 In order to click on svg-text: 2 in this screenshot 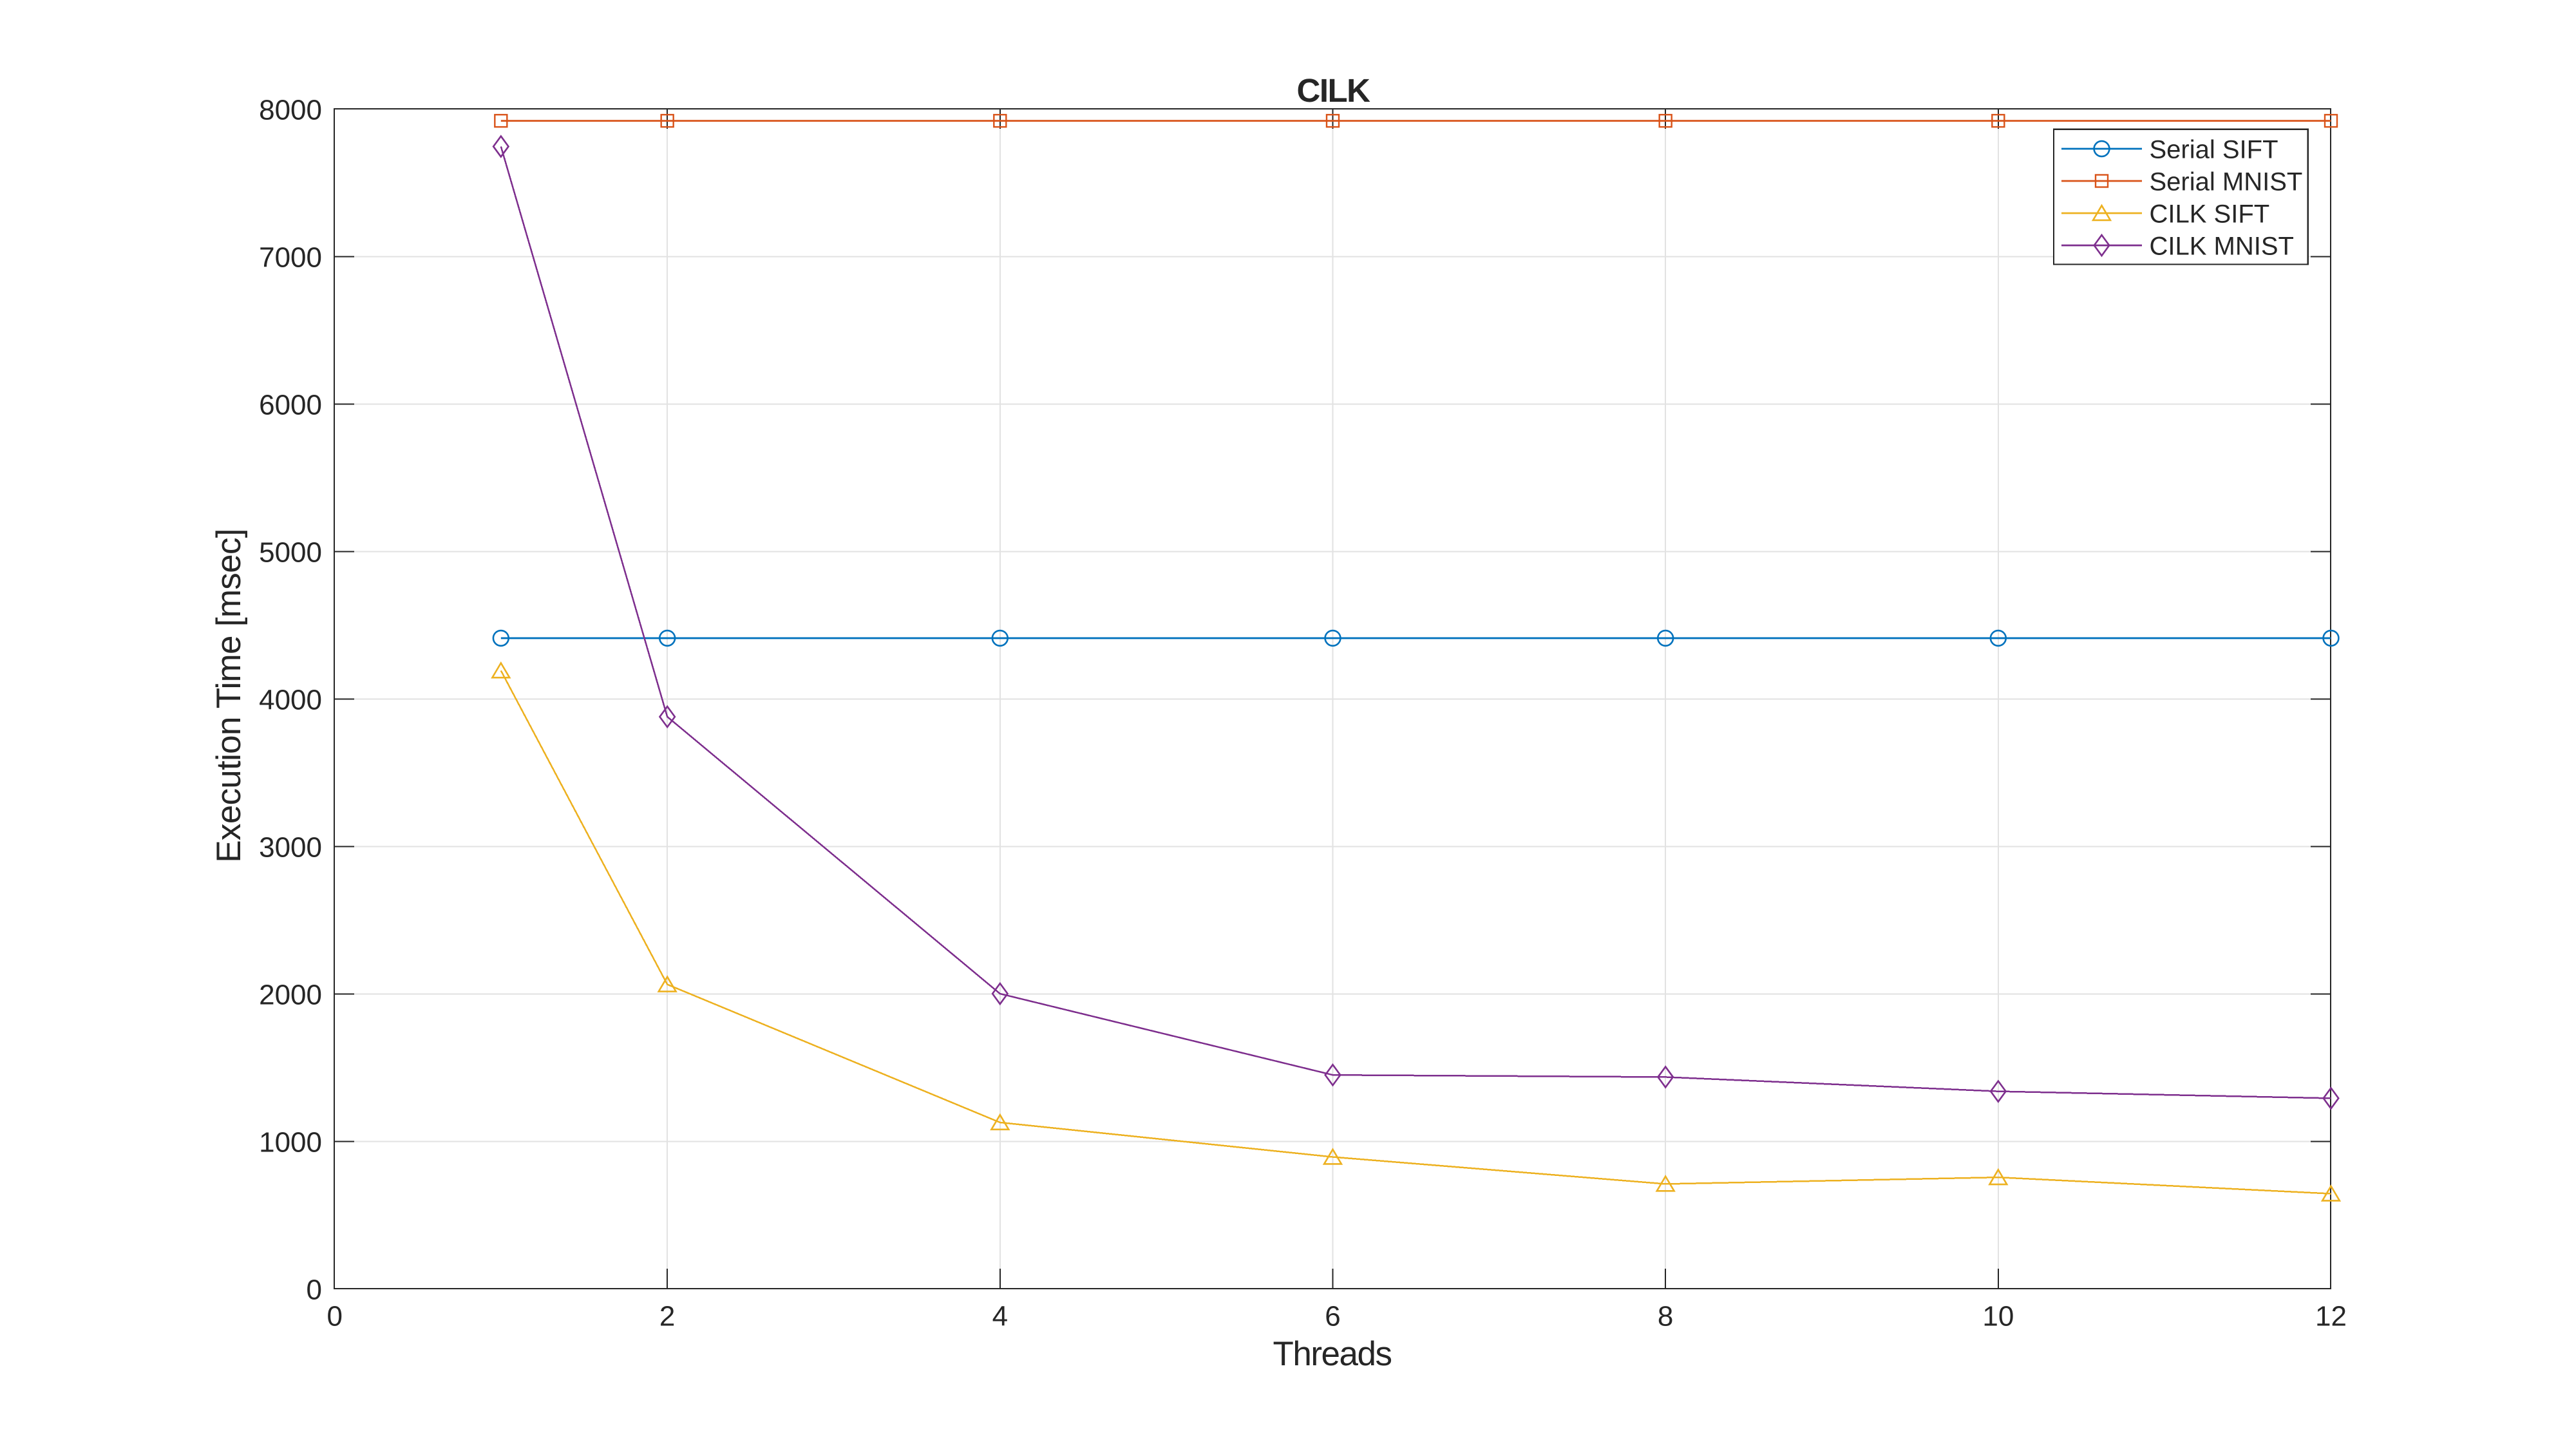, I will do `click(667, 1317)`.